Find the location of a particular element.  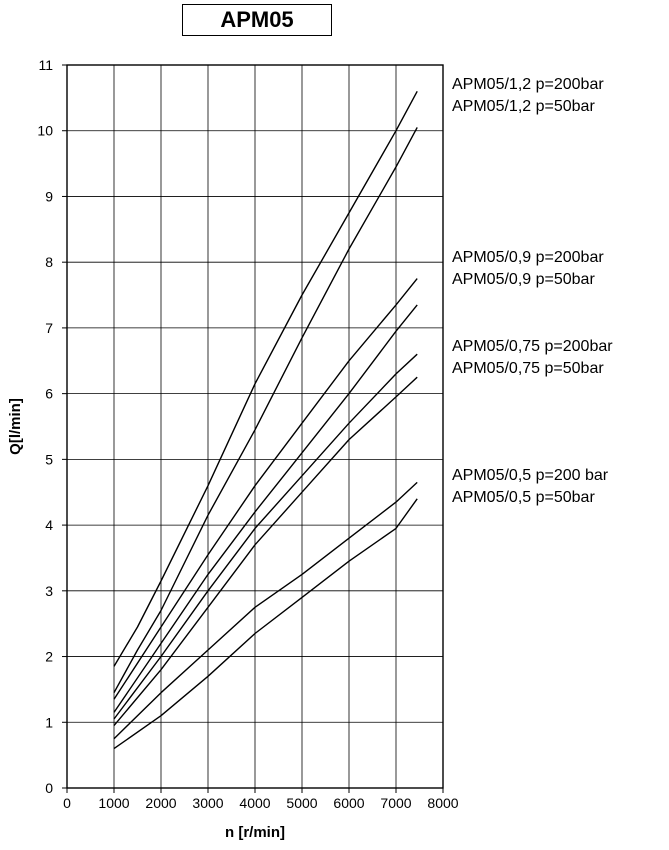

chart-title: APM05 is located at coordinates (257, 20).